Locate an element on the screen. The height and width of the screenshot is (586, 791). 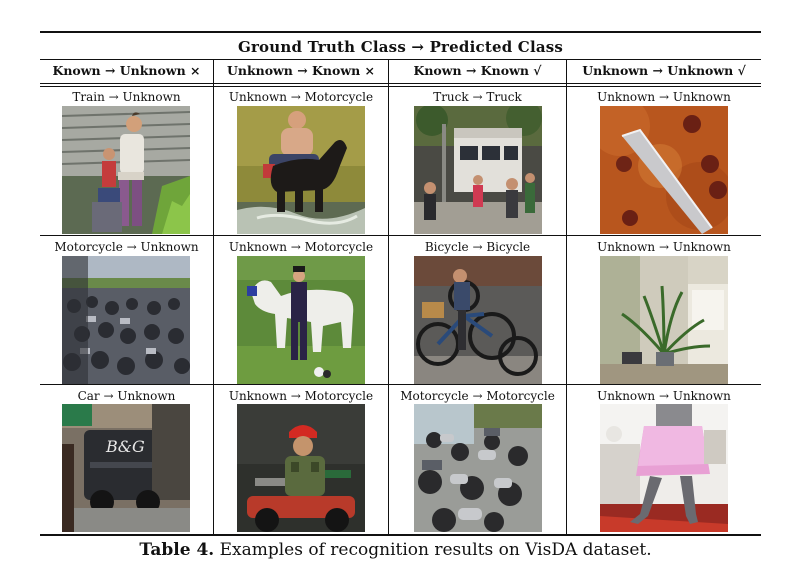
column-header-known-unknown: Known → Unknown × is located at coordinates (126, 70).